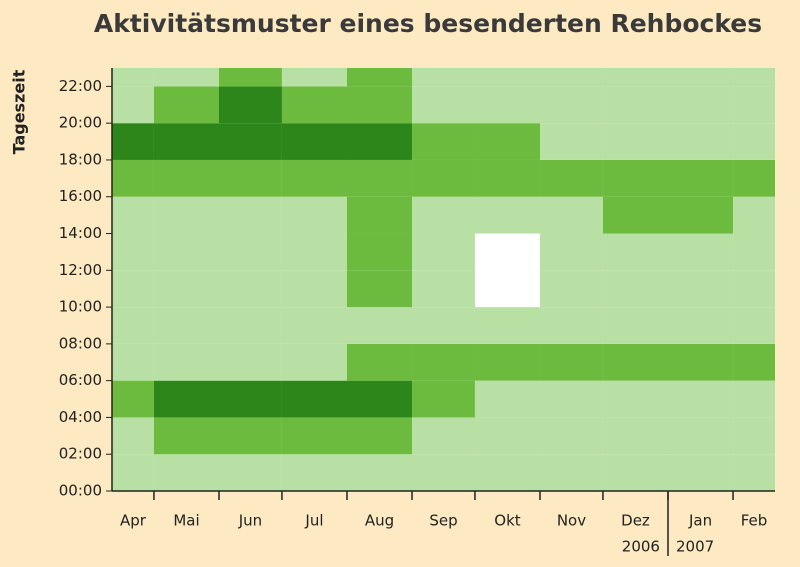 Image resolution: width=800 pixels, height=567 pixels. I want to click on y-tick-label: 18:00, so click(80, 159).